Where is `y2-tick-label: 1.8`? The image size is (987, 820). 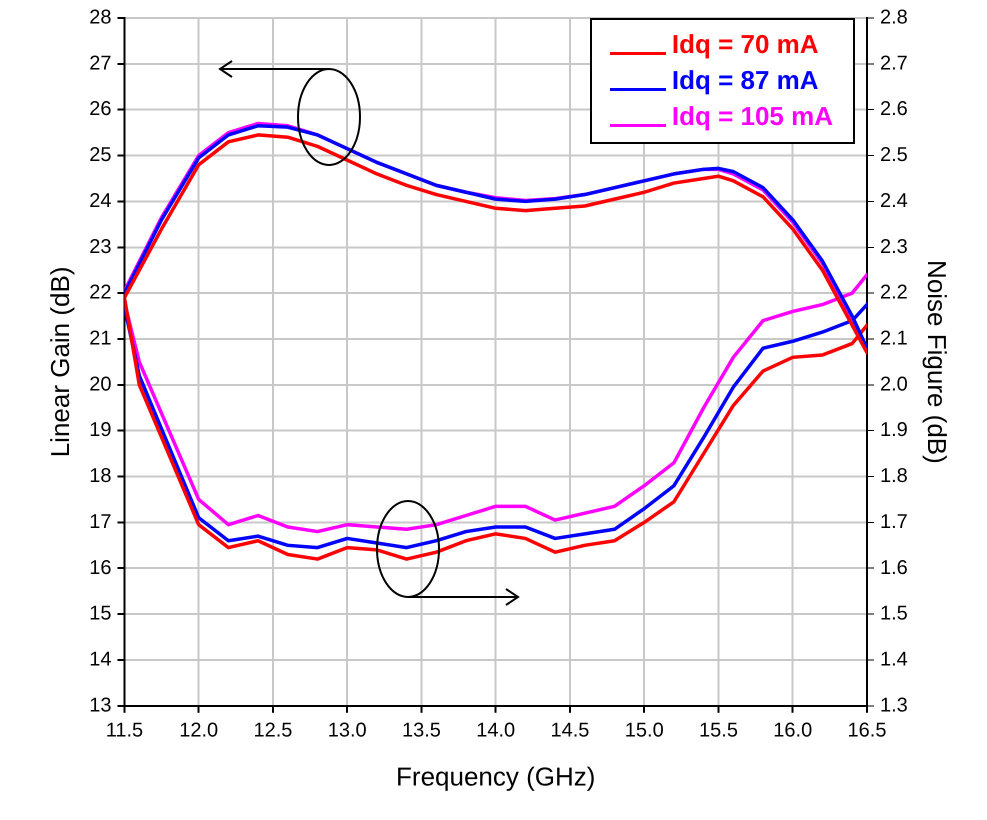 y2-tick-label: 1.8 is located at coordinates (894, 476).